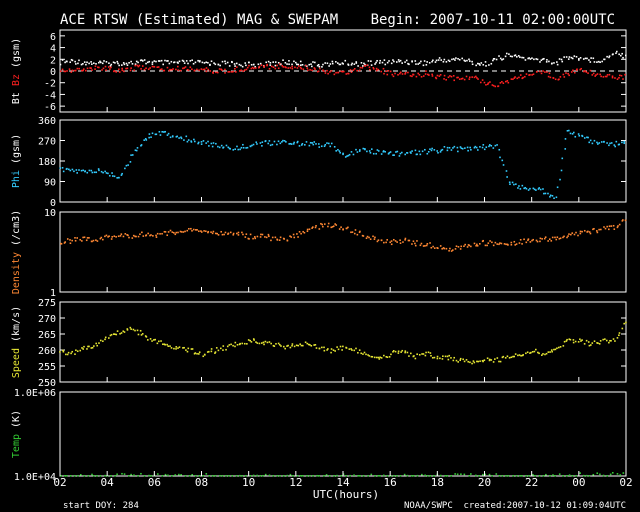 This screenshot has height=512, width=640. What do you see at coordinates (53, 72) in the screenshot?
I see `y-tick-label-mag: 0` at bounding box center [53, 72].